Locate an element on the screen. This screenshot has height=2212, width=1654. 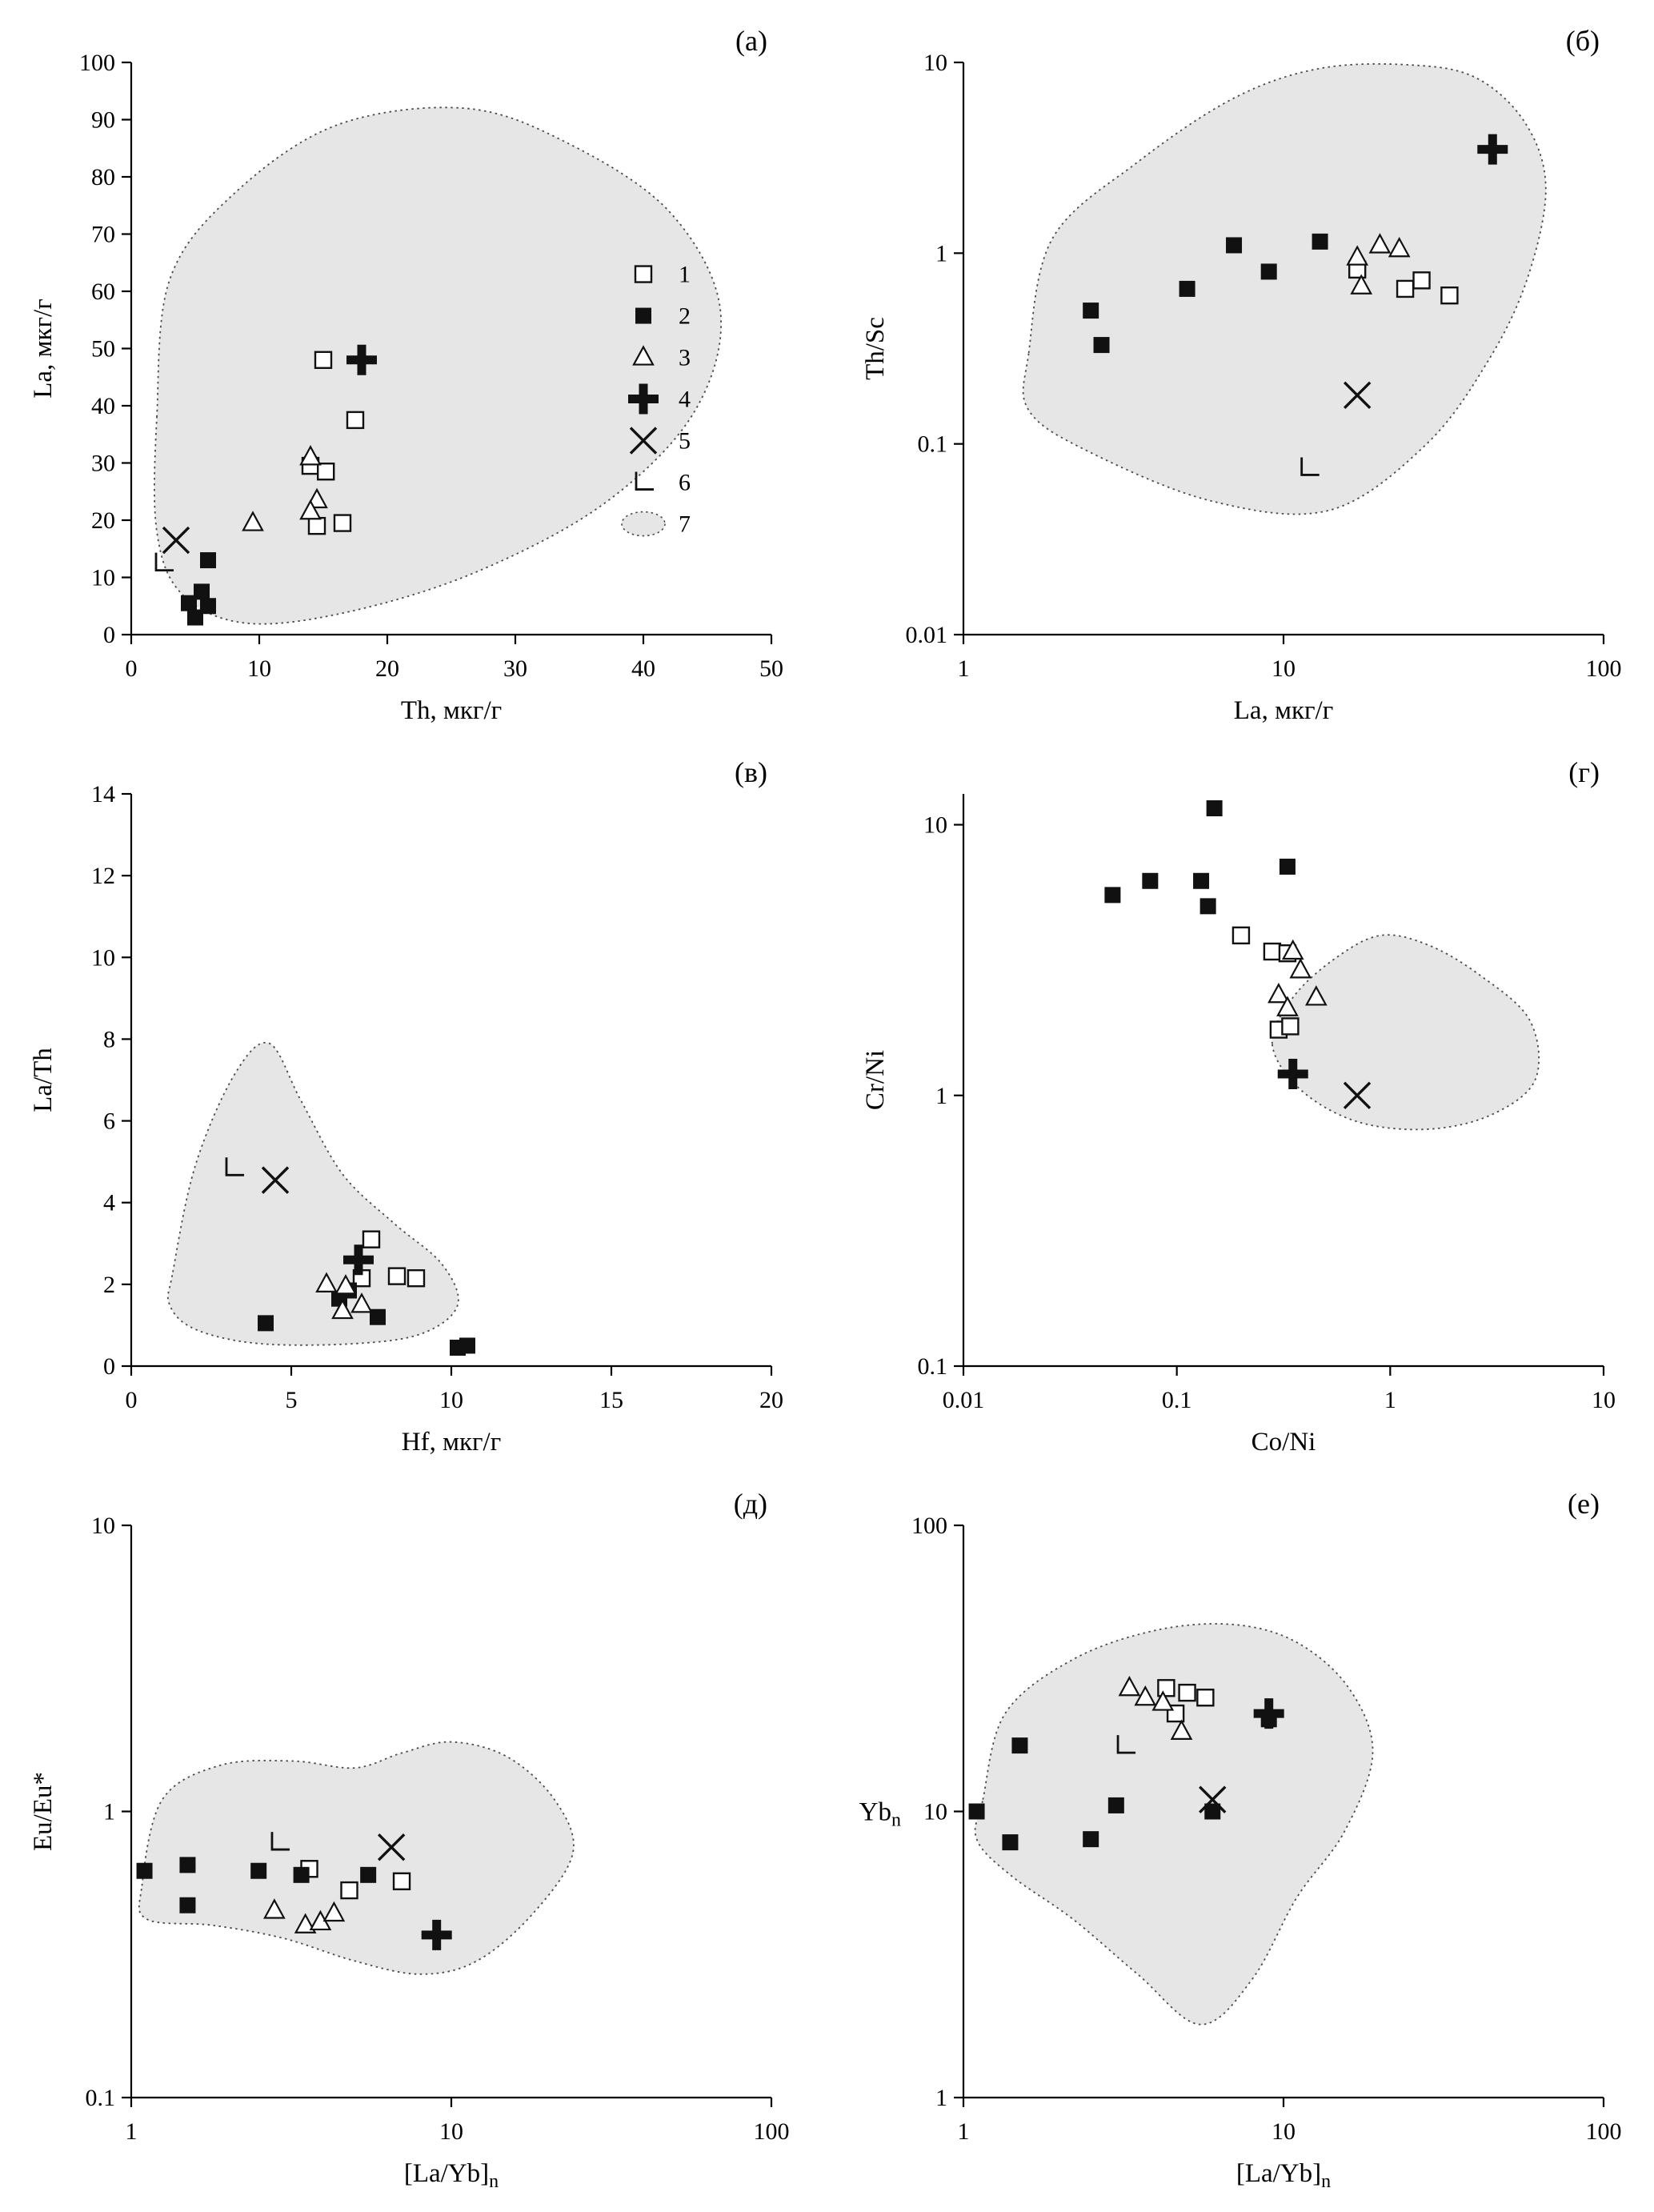
x-tick-label: 100 is located at coordinates (1603, 668).